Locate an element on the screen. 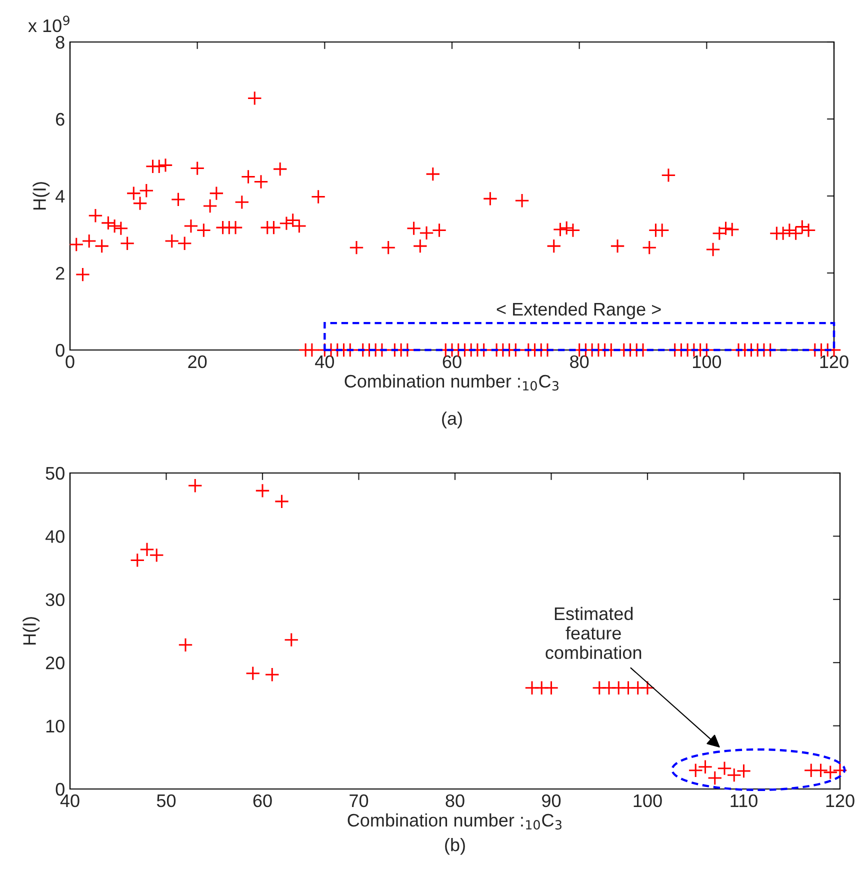  annotation: Estimated feature combination is located at coordinates (594, 633).